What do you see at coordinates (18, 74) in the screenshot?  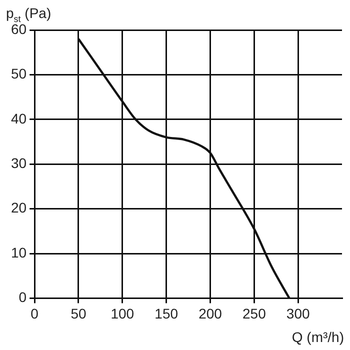 I see `y-tick-label: 50` at bounding box center [18, 74].